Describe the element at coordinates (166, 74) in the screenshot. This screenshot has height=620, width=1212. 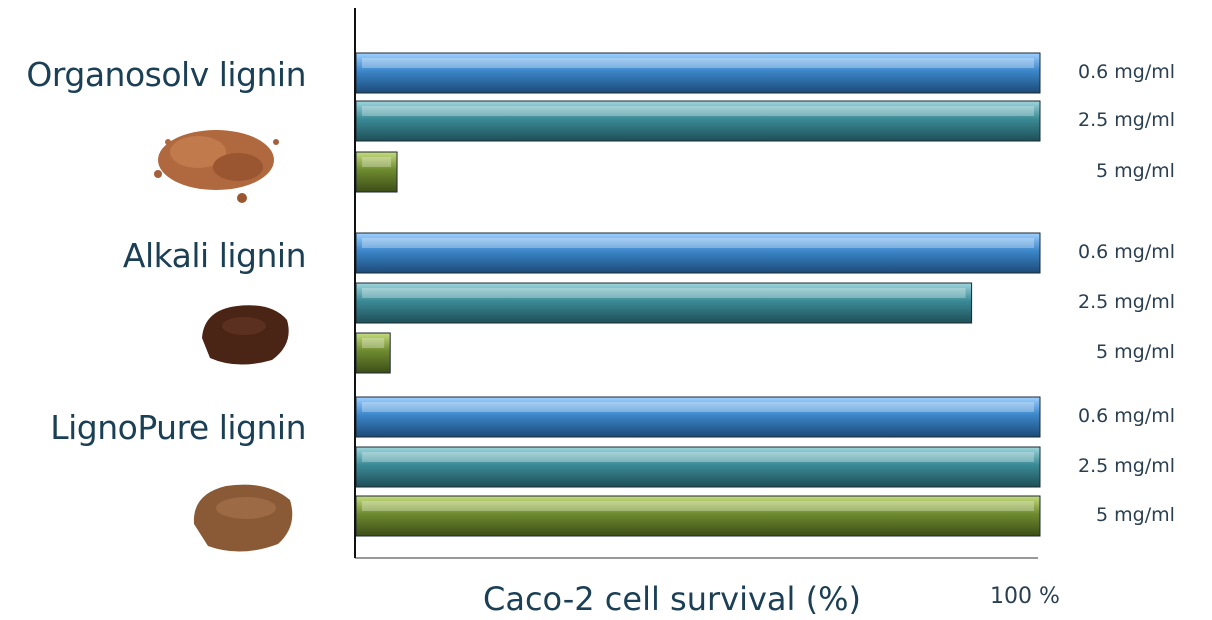
I see `group-label-organosolv: Organosolv lignin` at that location.